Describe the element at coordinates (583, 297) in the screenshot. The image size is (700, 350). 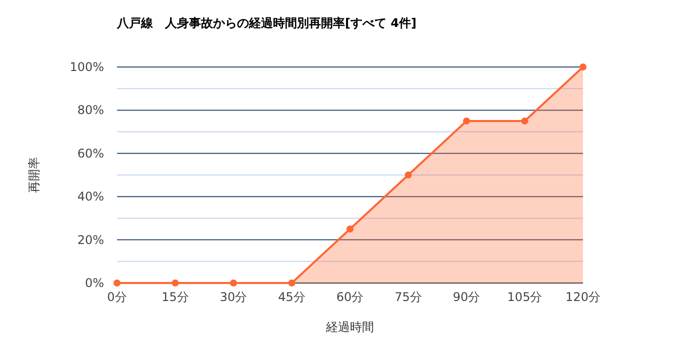
I see `x-tick-label: 120分` at that location.